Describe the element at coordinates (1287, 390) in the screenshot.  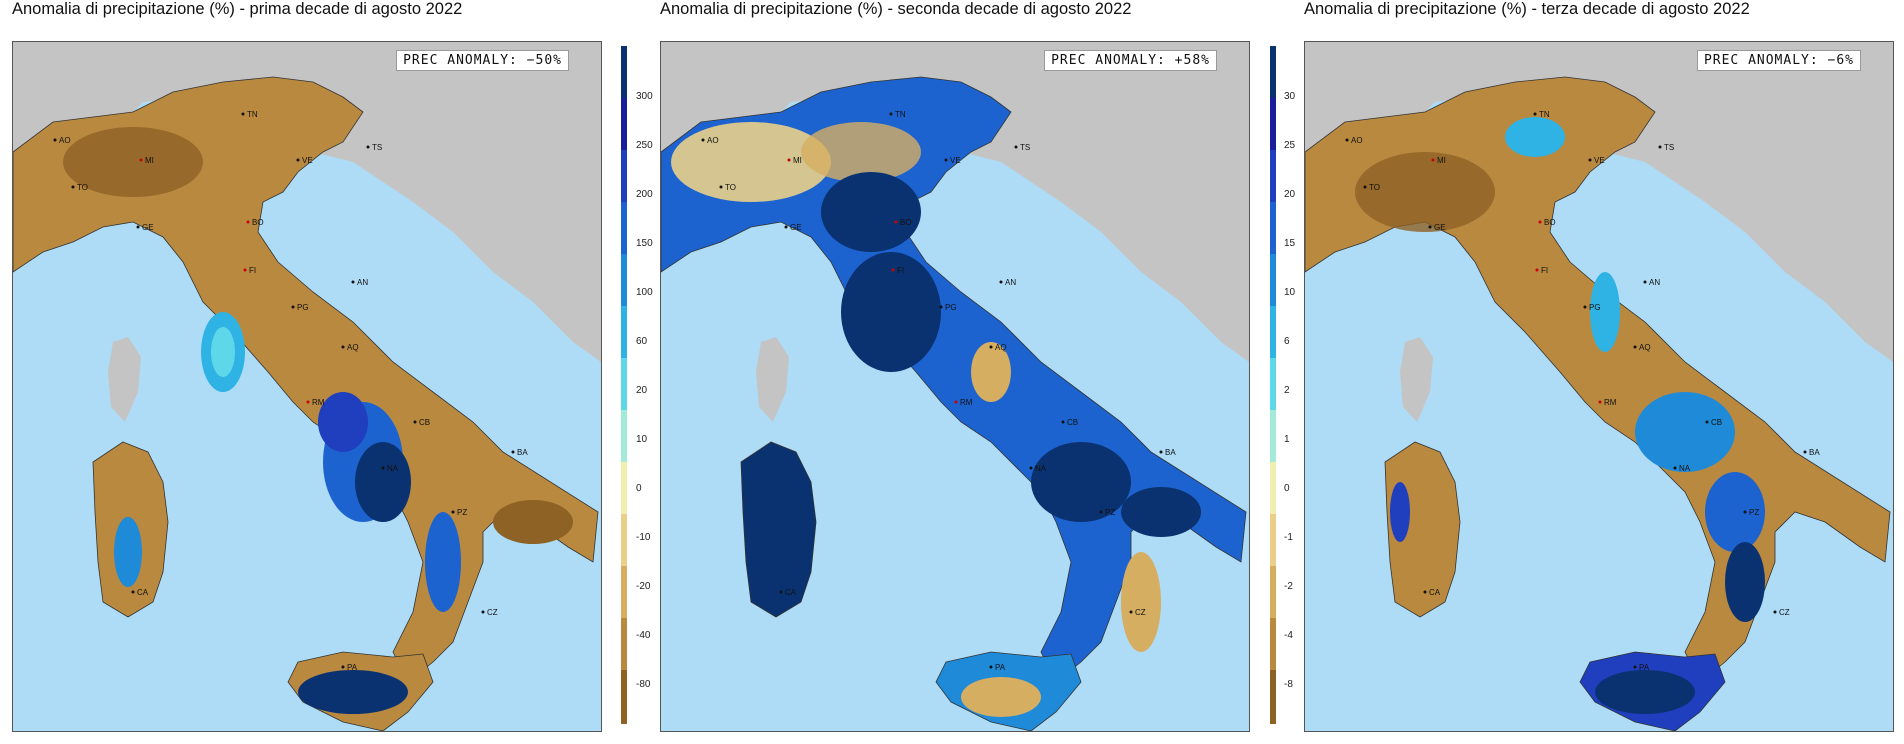
I see `tick: 2` at that location.